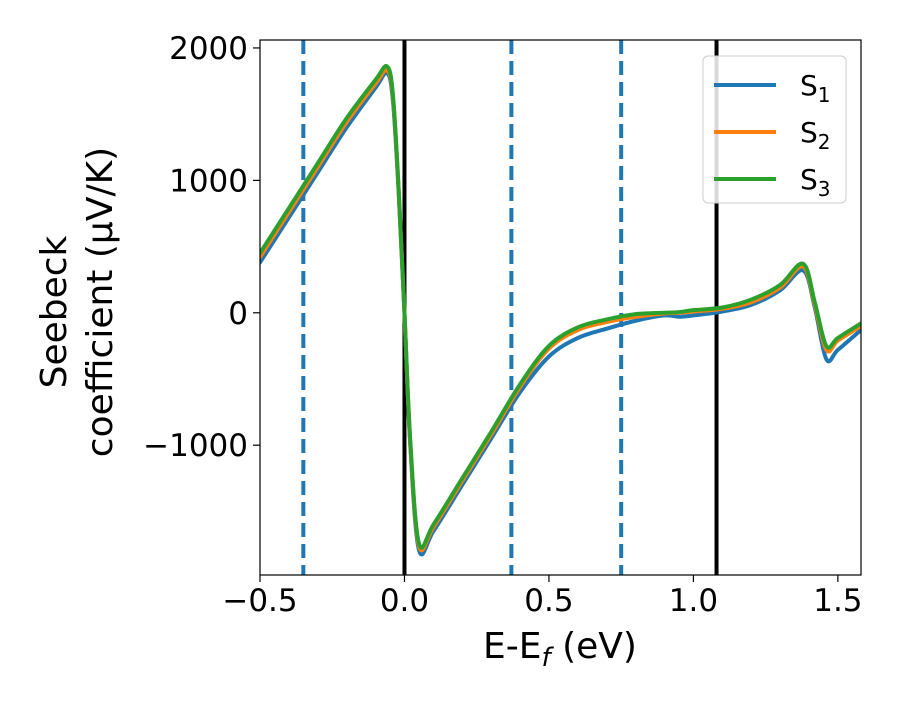 Image resolution: width=900 pixels, height=705 pixels. I want to click on y-tick-label: 1000, so click(208, 181).